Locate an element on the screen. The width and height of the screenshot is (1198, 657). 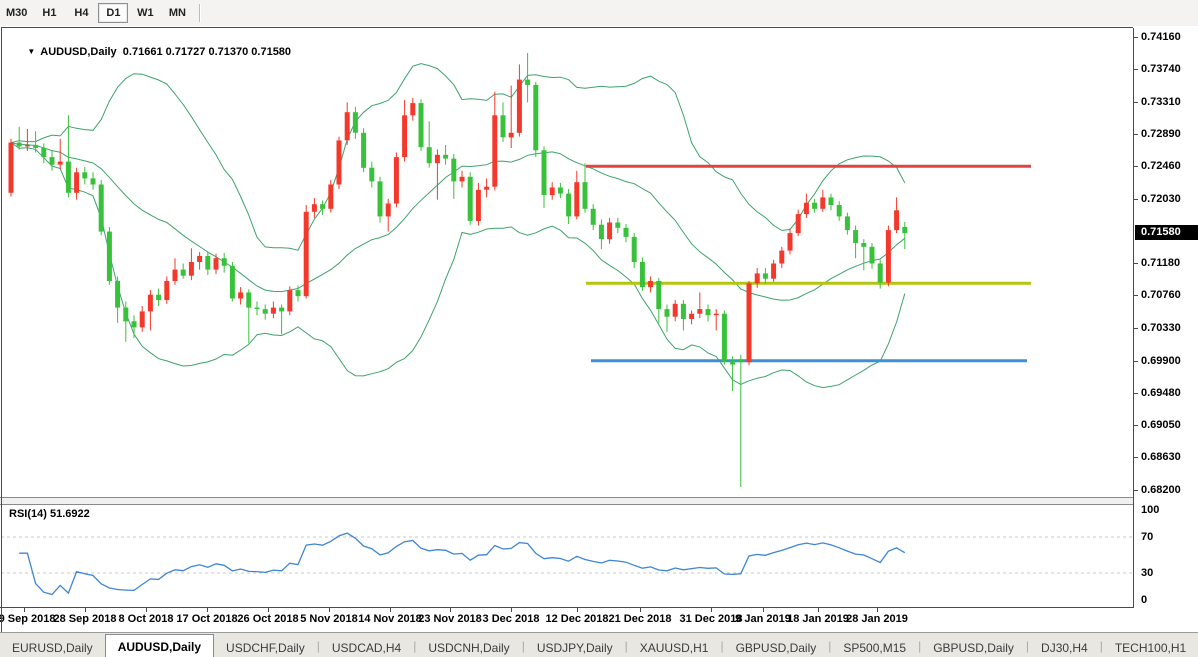
date-axis-label: 17 Oct 2018 is located at coordinates (207, 619).